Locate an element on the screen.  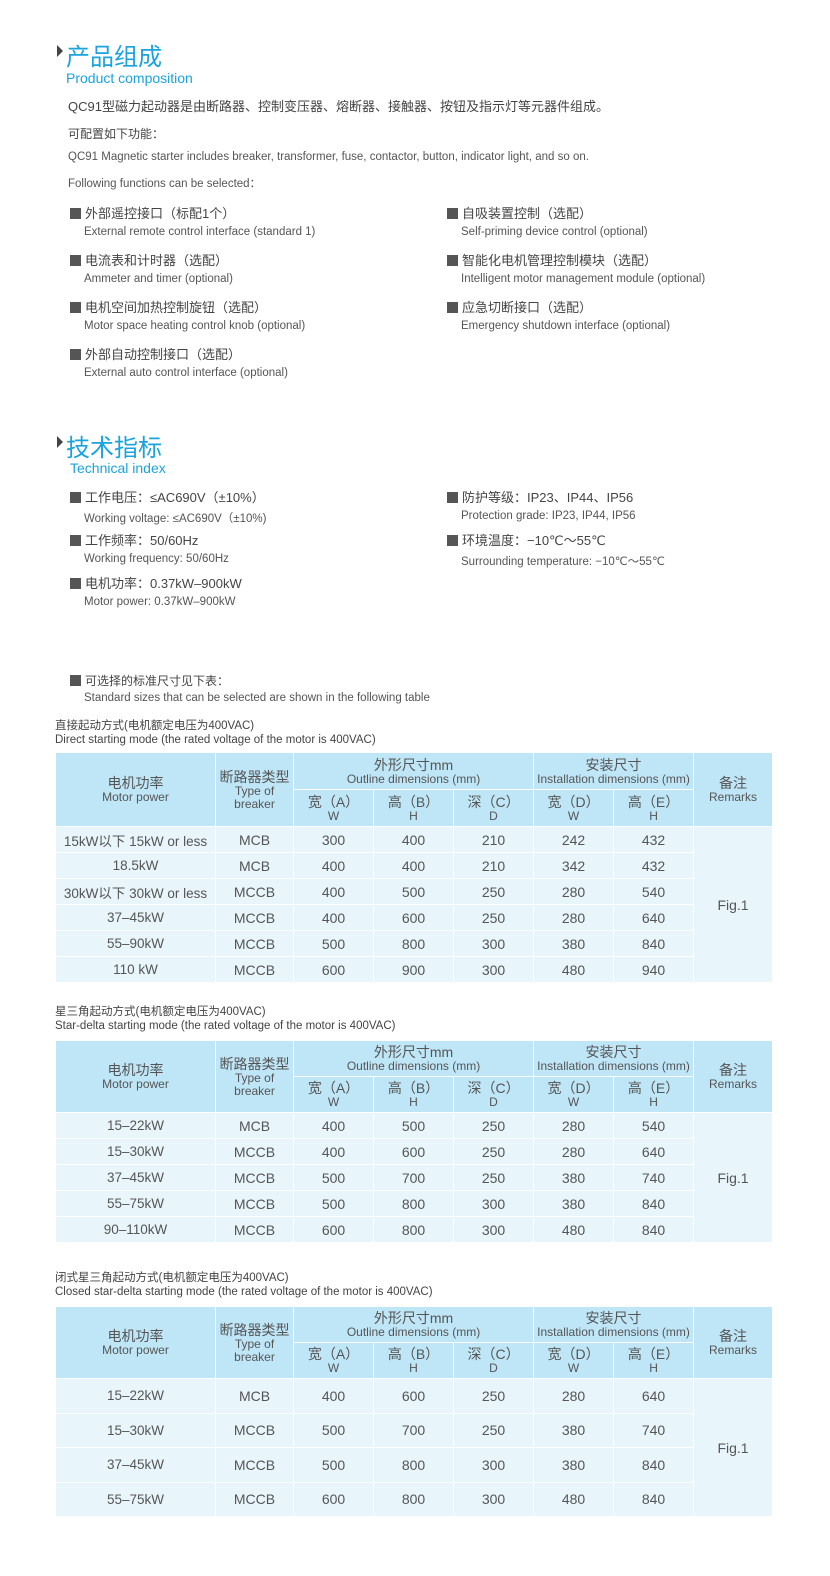
feature-zh: 应急切断接口（选配） is located at coordinates (527, 307).